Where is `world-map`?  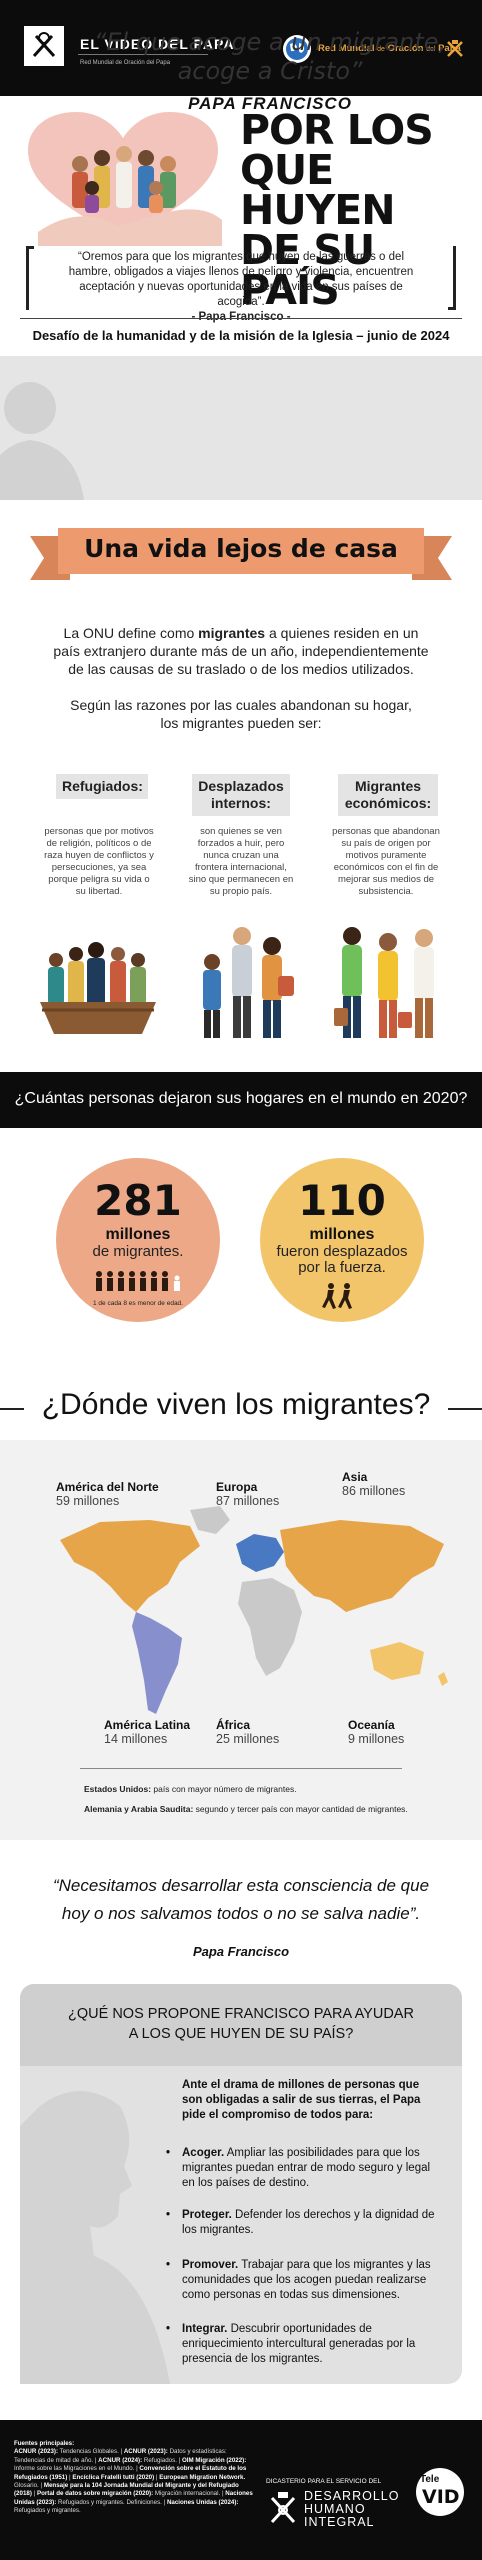
world-map is located at coordinates (254, 1610).